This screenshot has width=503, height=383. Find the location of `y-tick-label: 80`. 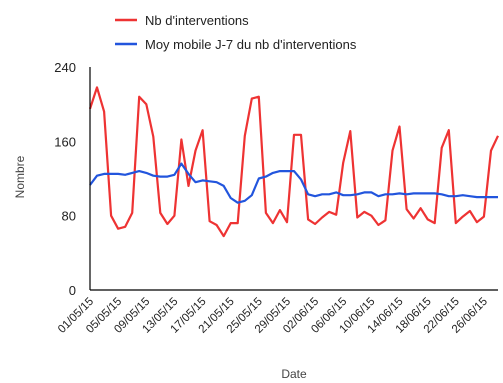

y-tick-label: 80 is located at coordinates (69, 216).